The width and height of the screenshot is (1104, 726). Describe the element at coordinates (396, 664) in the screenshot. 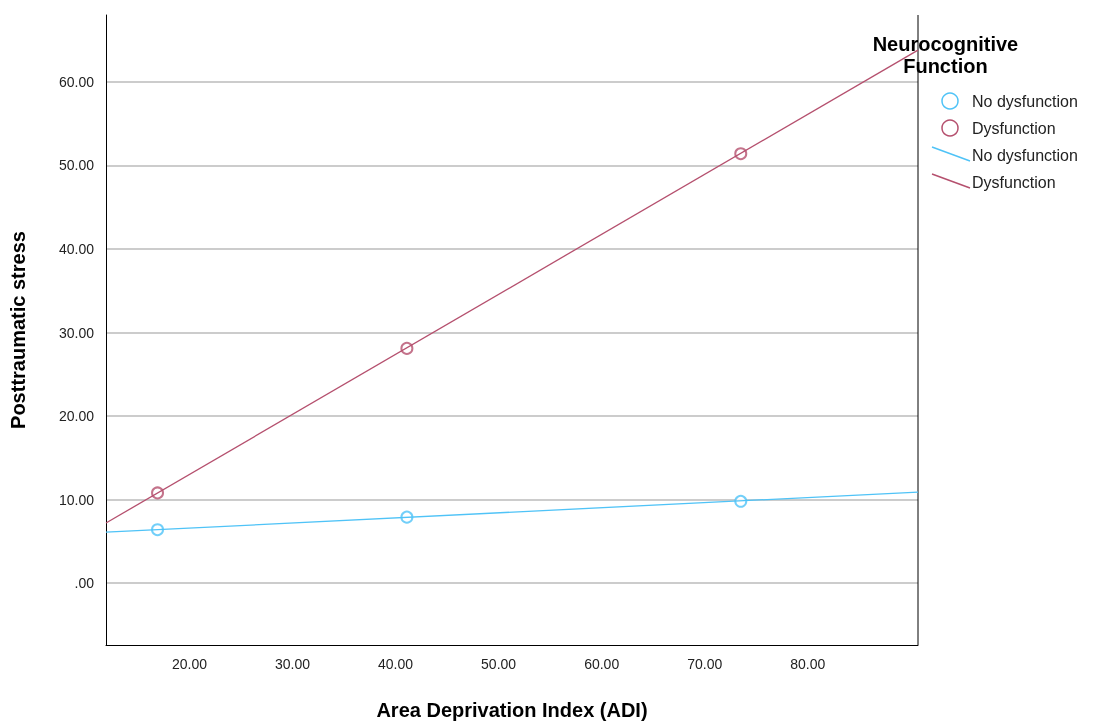

I see `x-tick-label: 40.00` at that location.